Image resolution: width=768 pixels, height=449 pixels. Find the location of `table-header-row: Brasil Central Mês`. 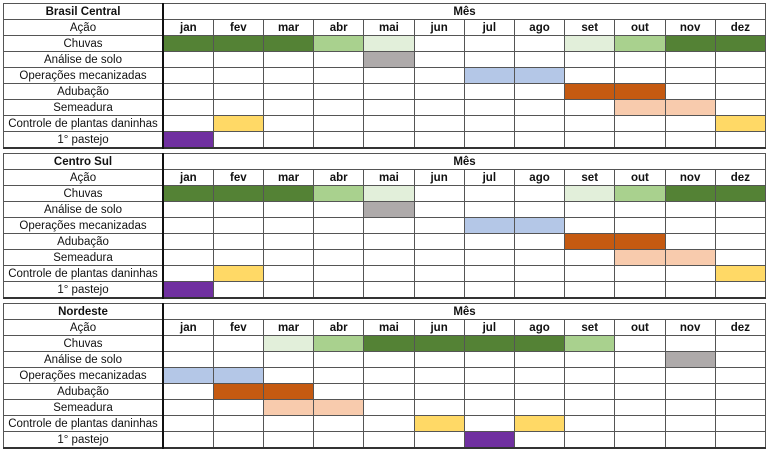

table-header-row: Brasil Central Mês is located at coordinates (384, 11).